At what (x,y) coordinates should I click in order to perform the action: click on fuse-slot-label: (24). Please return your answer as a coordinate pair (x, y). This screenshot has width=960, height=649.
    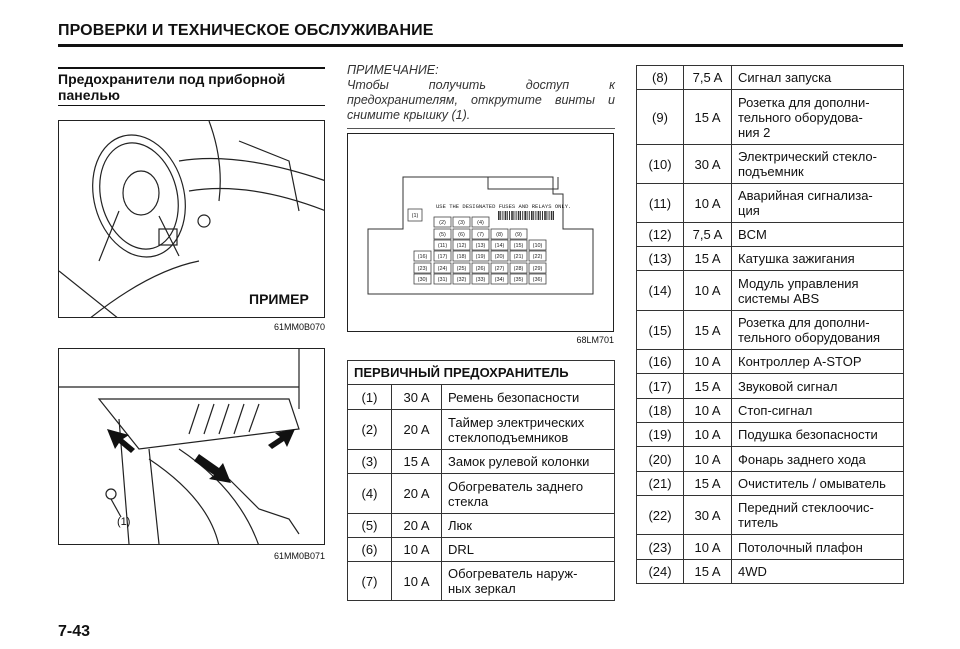
    Looking at the image, I should click on (443, 269).